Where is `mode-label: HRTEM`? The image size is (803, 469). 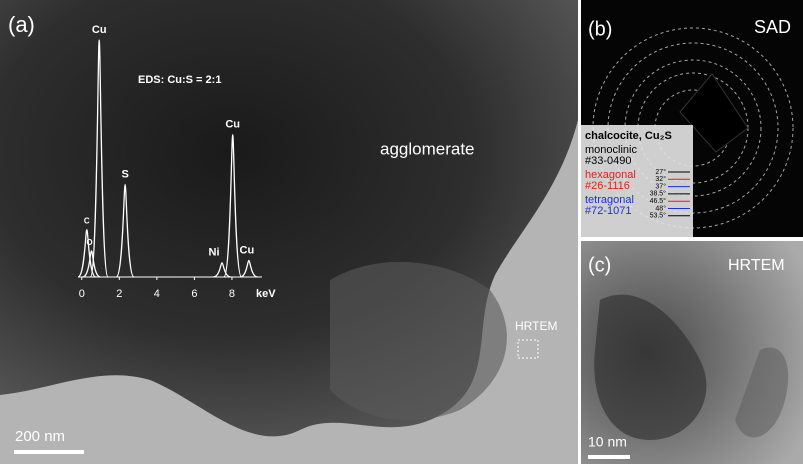 mode-label: HRTEM is located at coordinates (756, 265).